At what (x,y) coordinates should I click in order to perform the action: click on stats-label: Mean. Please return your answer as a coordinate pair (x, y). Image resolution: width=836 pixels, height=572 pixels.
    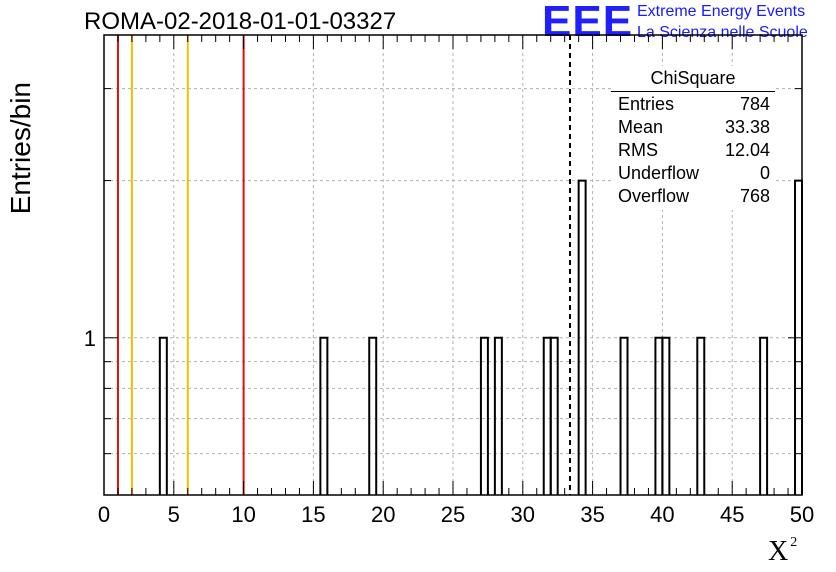
    Looking at the image, I should click on (641, 127).